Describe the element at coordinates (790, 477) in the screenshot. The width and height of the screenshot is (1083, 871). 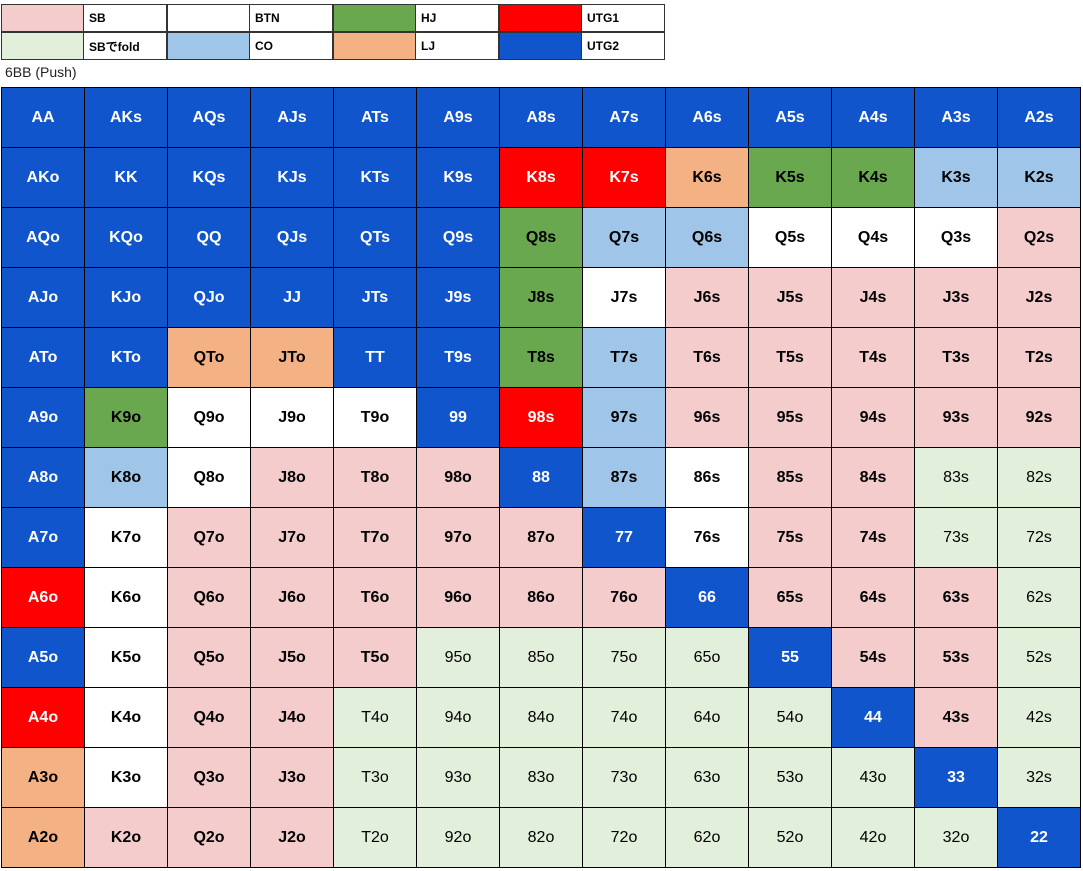
I see `hand-cell: 85s` at that location.